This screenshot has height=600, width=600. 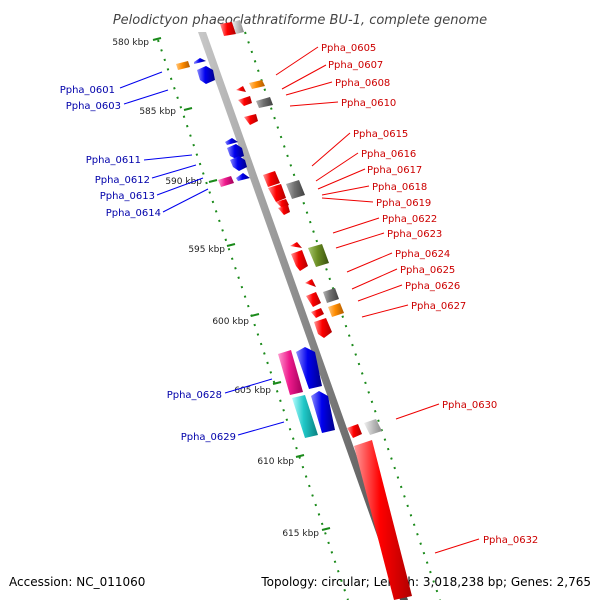 I want to click on scale-label: 615 kbp, so click(x=300, y=534).